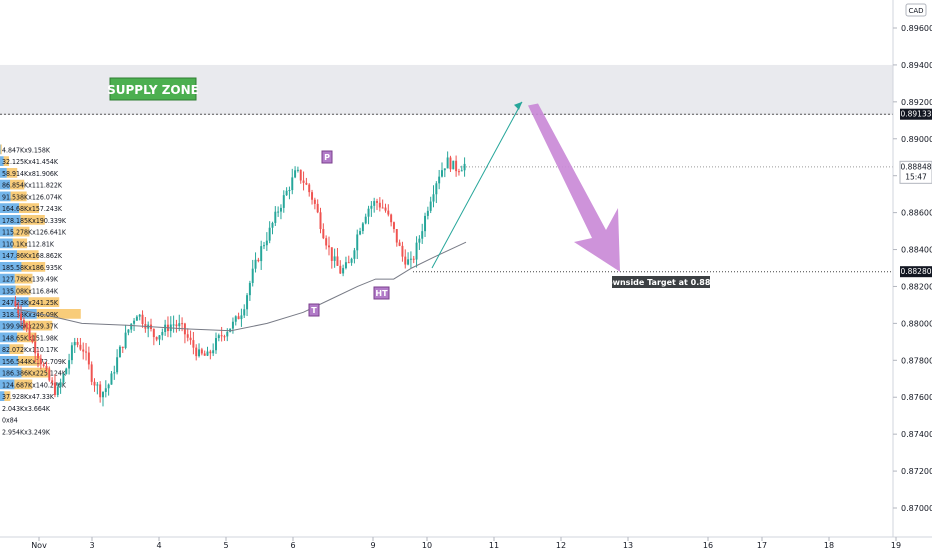 The image size is (932, 550). What do you see at coordinates (26, 432) in the screenshot?
I see `volume-profile-label: 2.954Kx3.249K` at bounding box center [26, 432].